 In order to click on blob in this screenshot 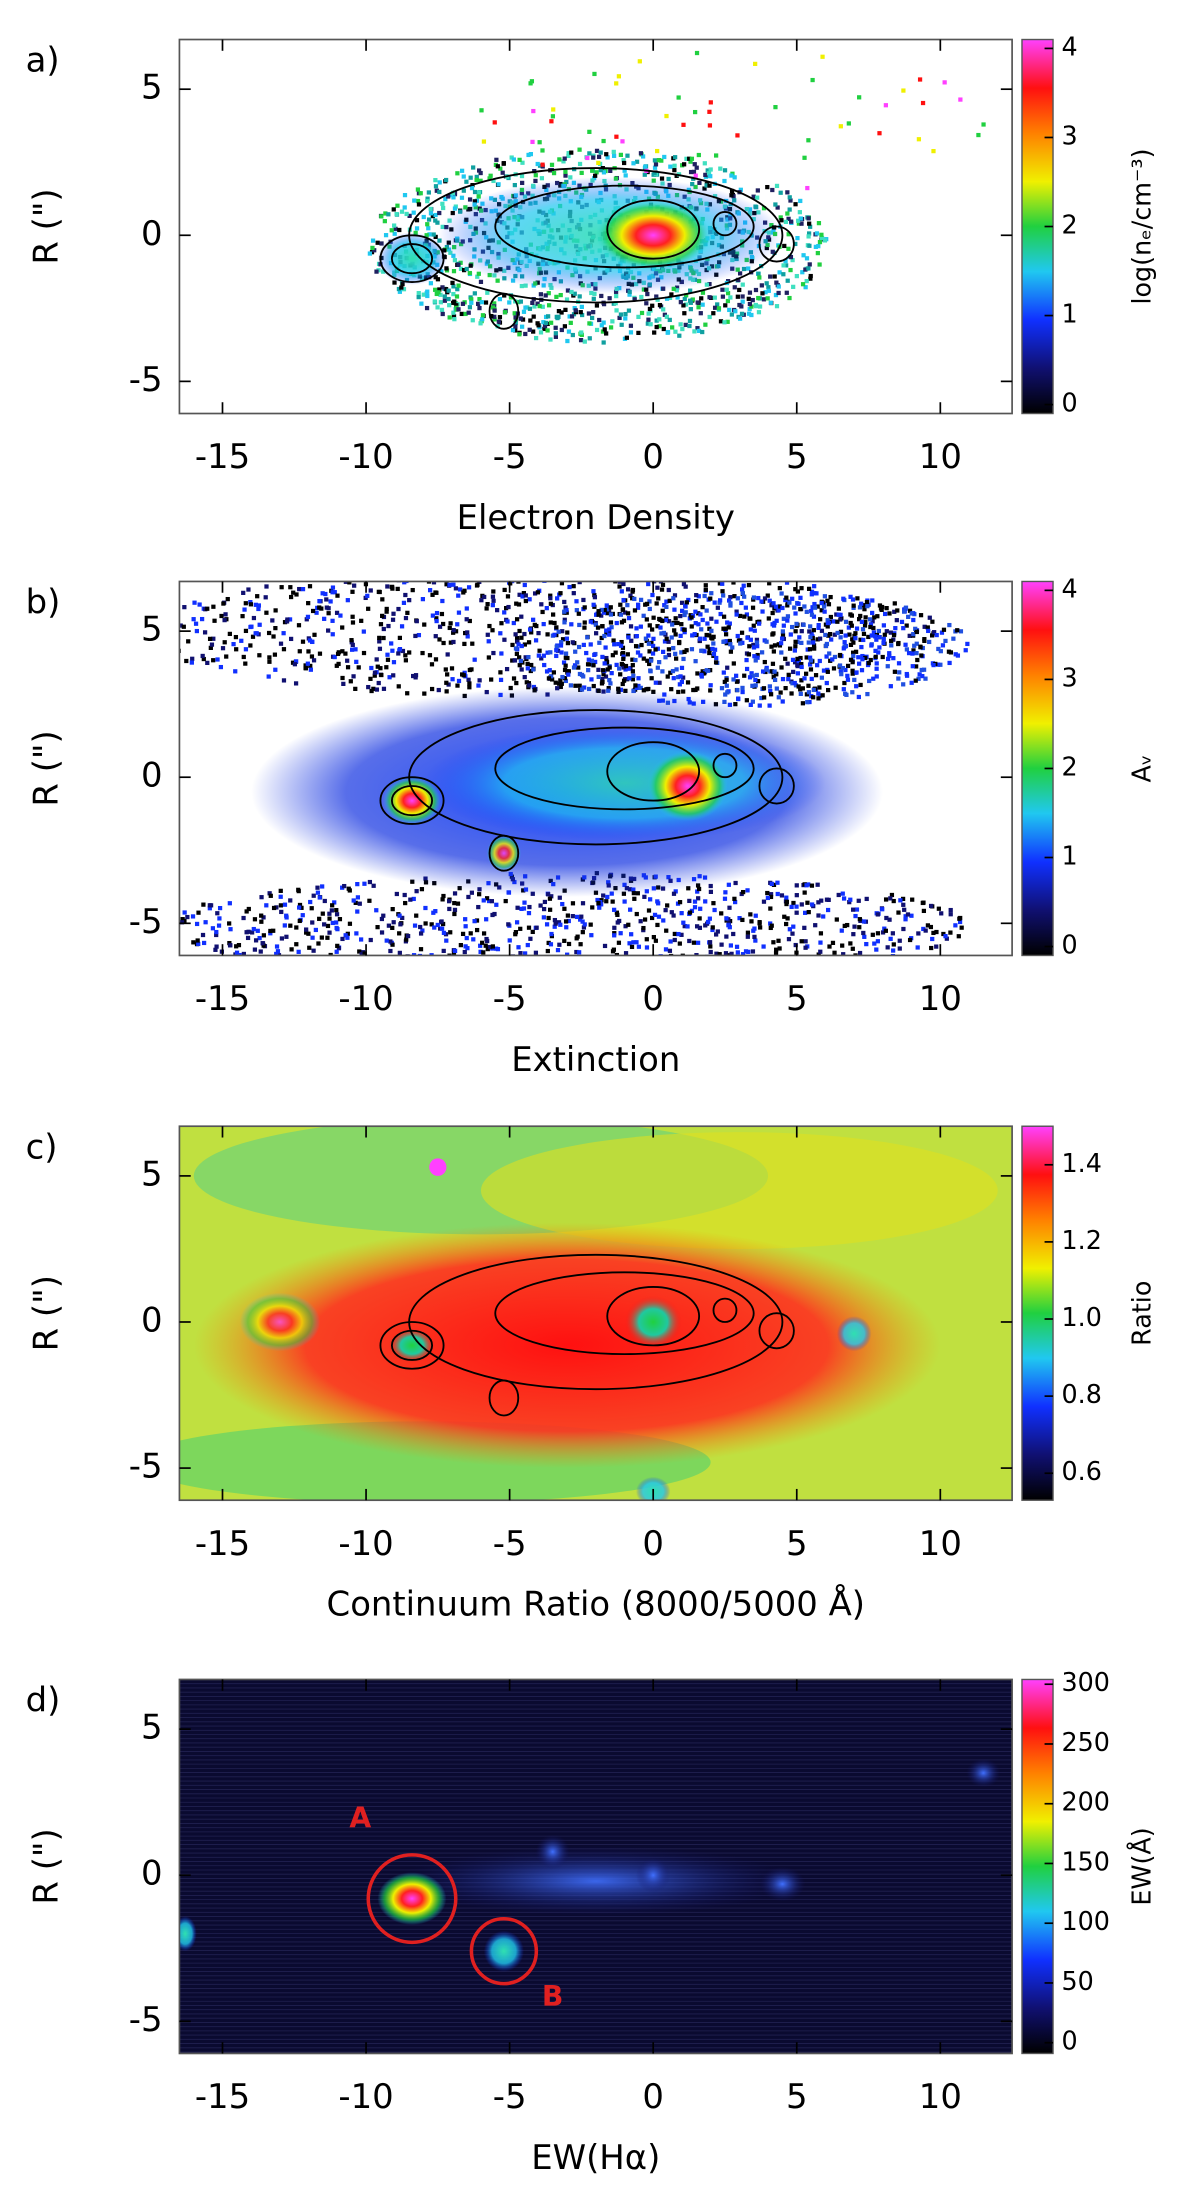, I will do `click(567, 1345)`.